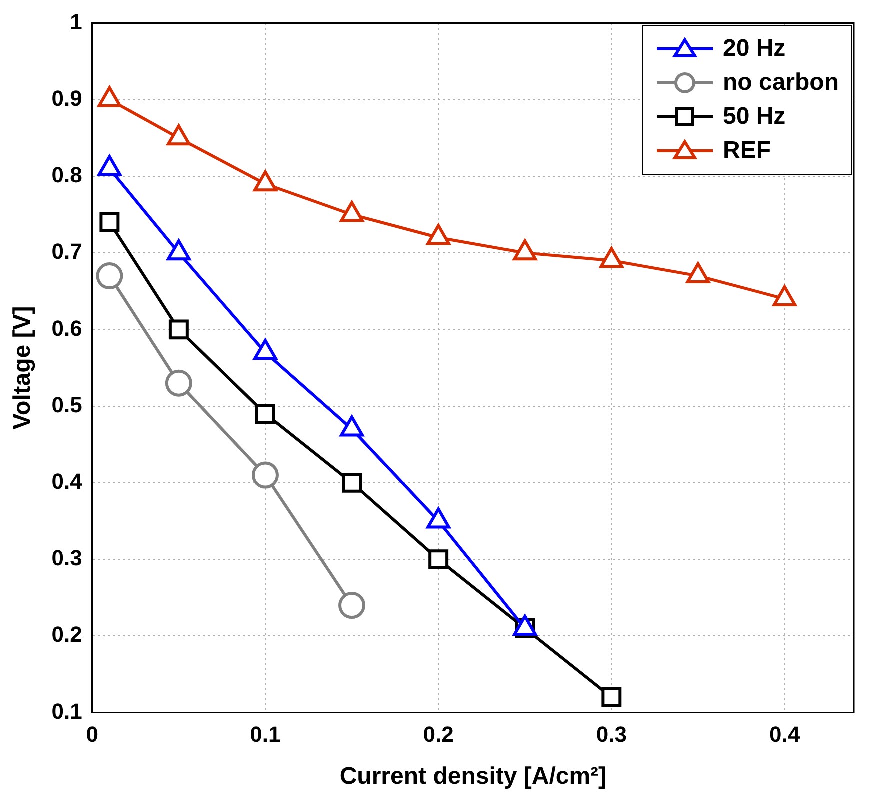 Image resolution: width=869 pixels, height=801 pixels. Describe the element at coordinates (611, 735) in the screenshot. I see `x-tick-label: 0.3` at that location.